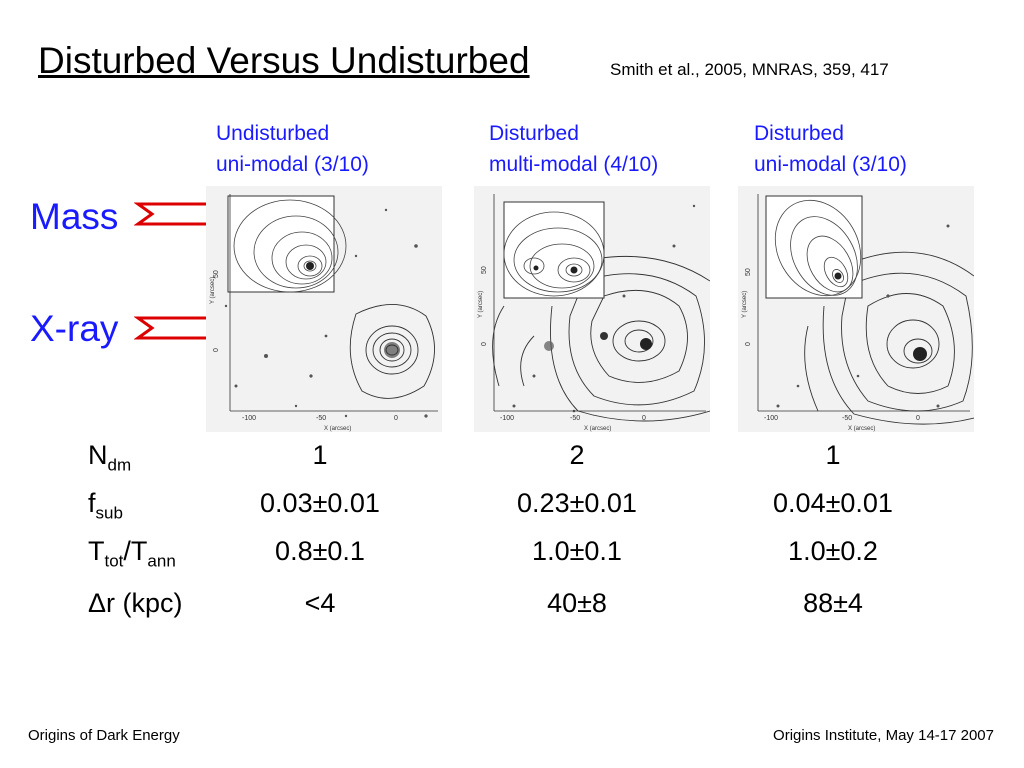 The height and width of the screenshot is (768, 1024). What do you see at coordinates (918, 418) in the screenshot?
I see `panel3-xtick-3: 0` at bounding box center [918, 418].